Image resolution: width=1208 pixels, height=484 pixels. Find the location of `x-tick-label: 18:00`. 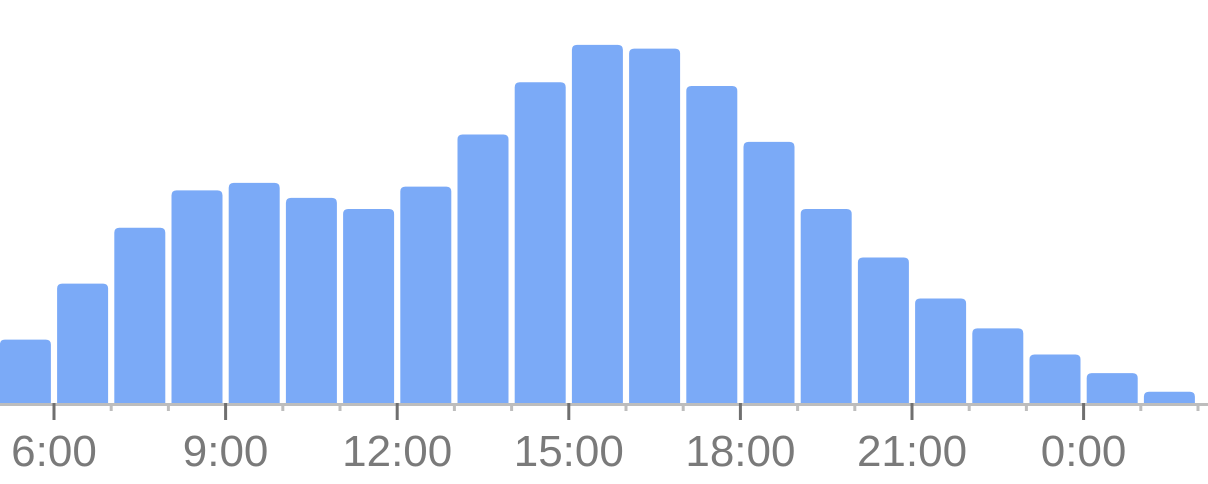

x-tick-label: 18:00 is located at coordinates (740, 451).